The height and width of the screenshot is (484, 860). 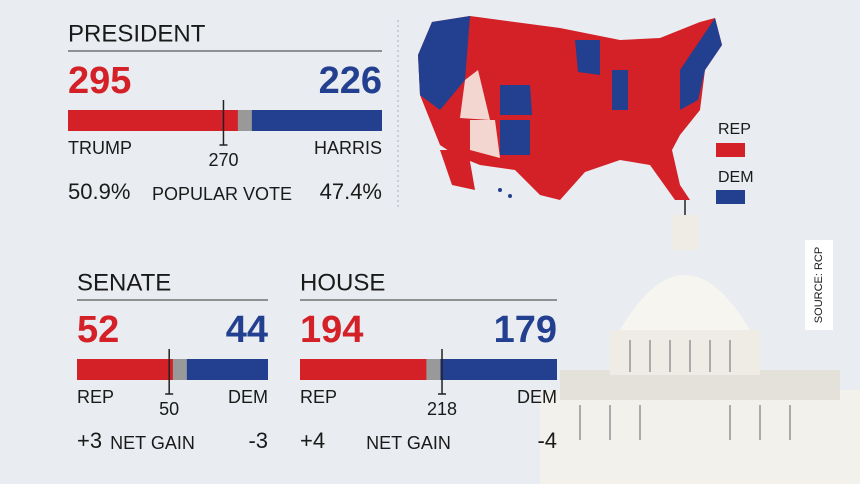 I want to click on map-ak, so click(x=457, y=170).